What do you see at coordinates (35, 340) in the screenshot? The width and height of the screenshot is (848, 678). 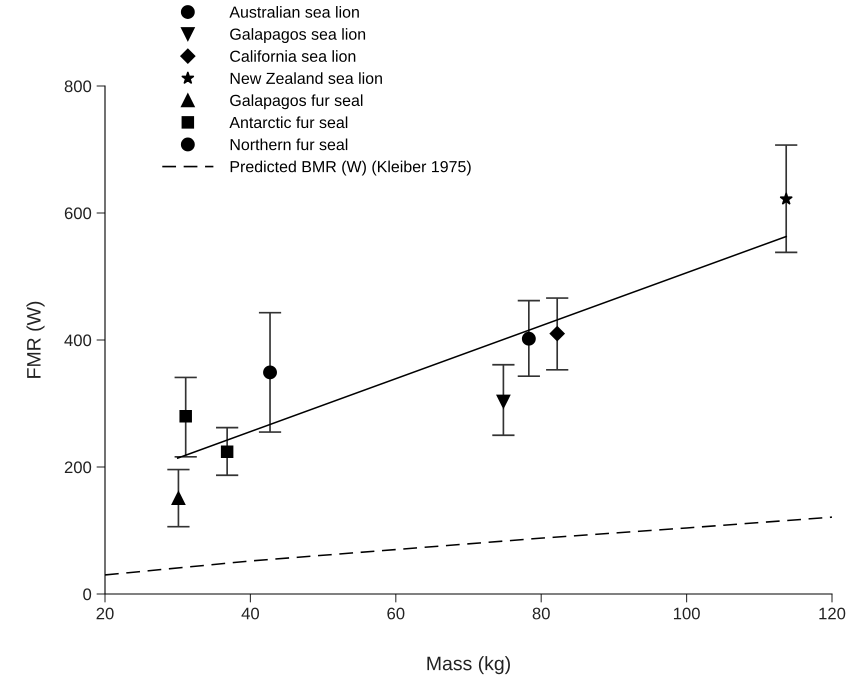 I see `y-axis-title: FMR (W)` at bounding box center [35, 340].